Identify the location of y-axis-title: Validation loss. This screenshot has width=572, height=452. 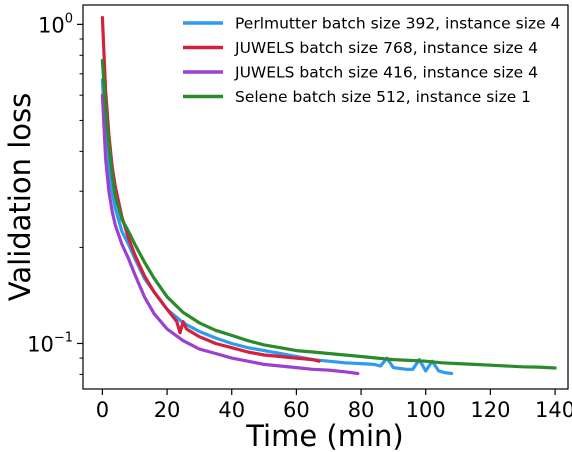
(20, 197).